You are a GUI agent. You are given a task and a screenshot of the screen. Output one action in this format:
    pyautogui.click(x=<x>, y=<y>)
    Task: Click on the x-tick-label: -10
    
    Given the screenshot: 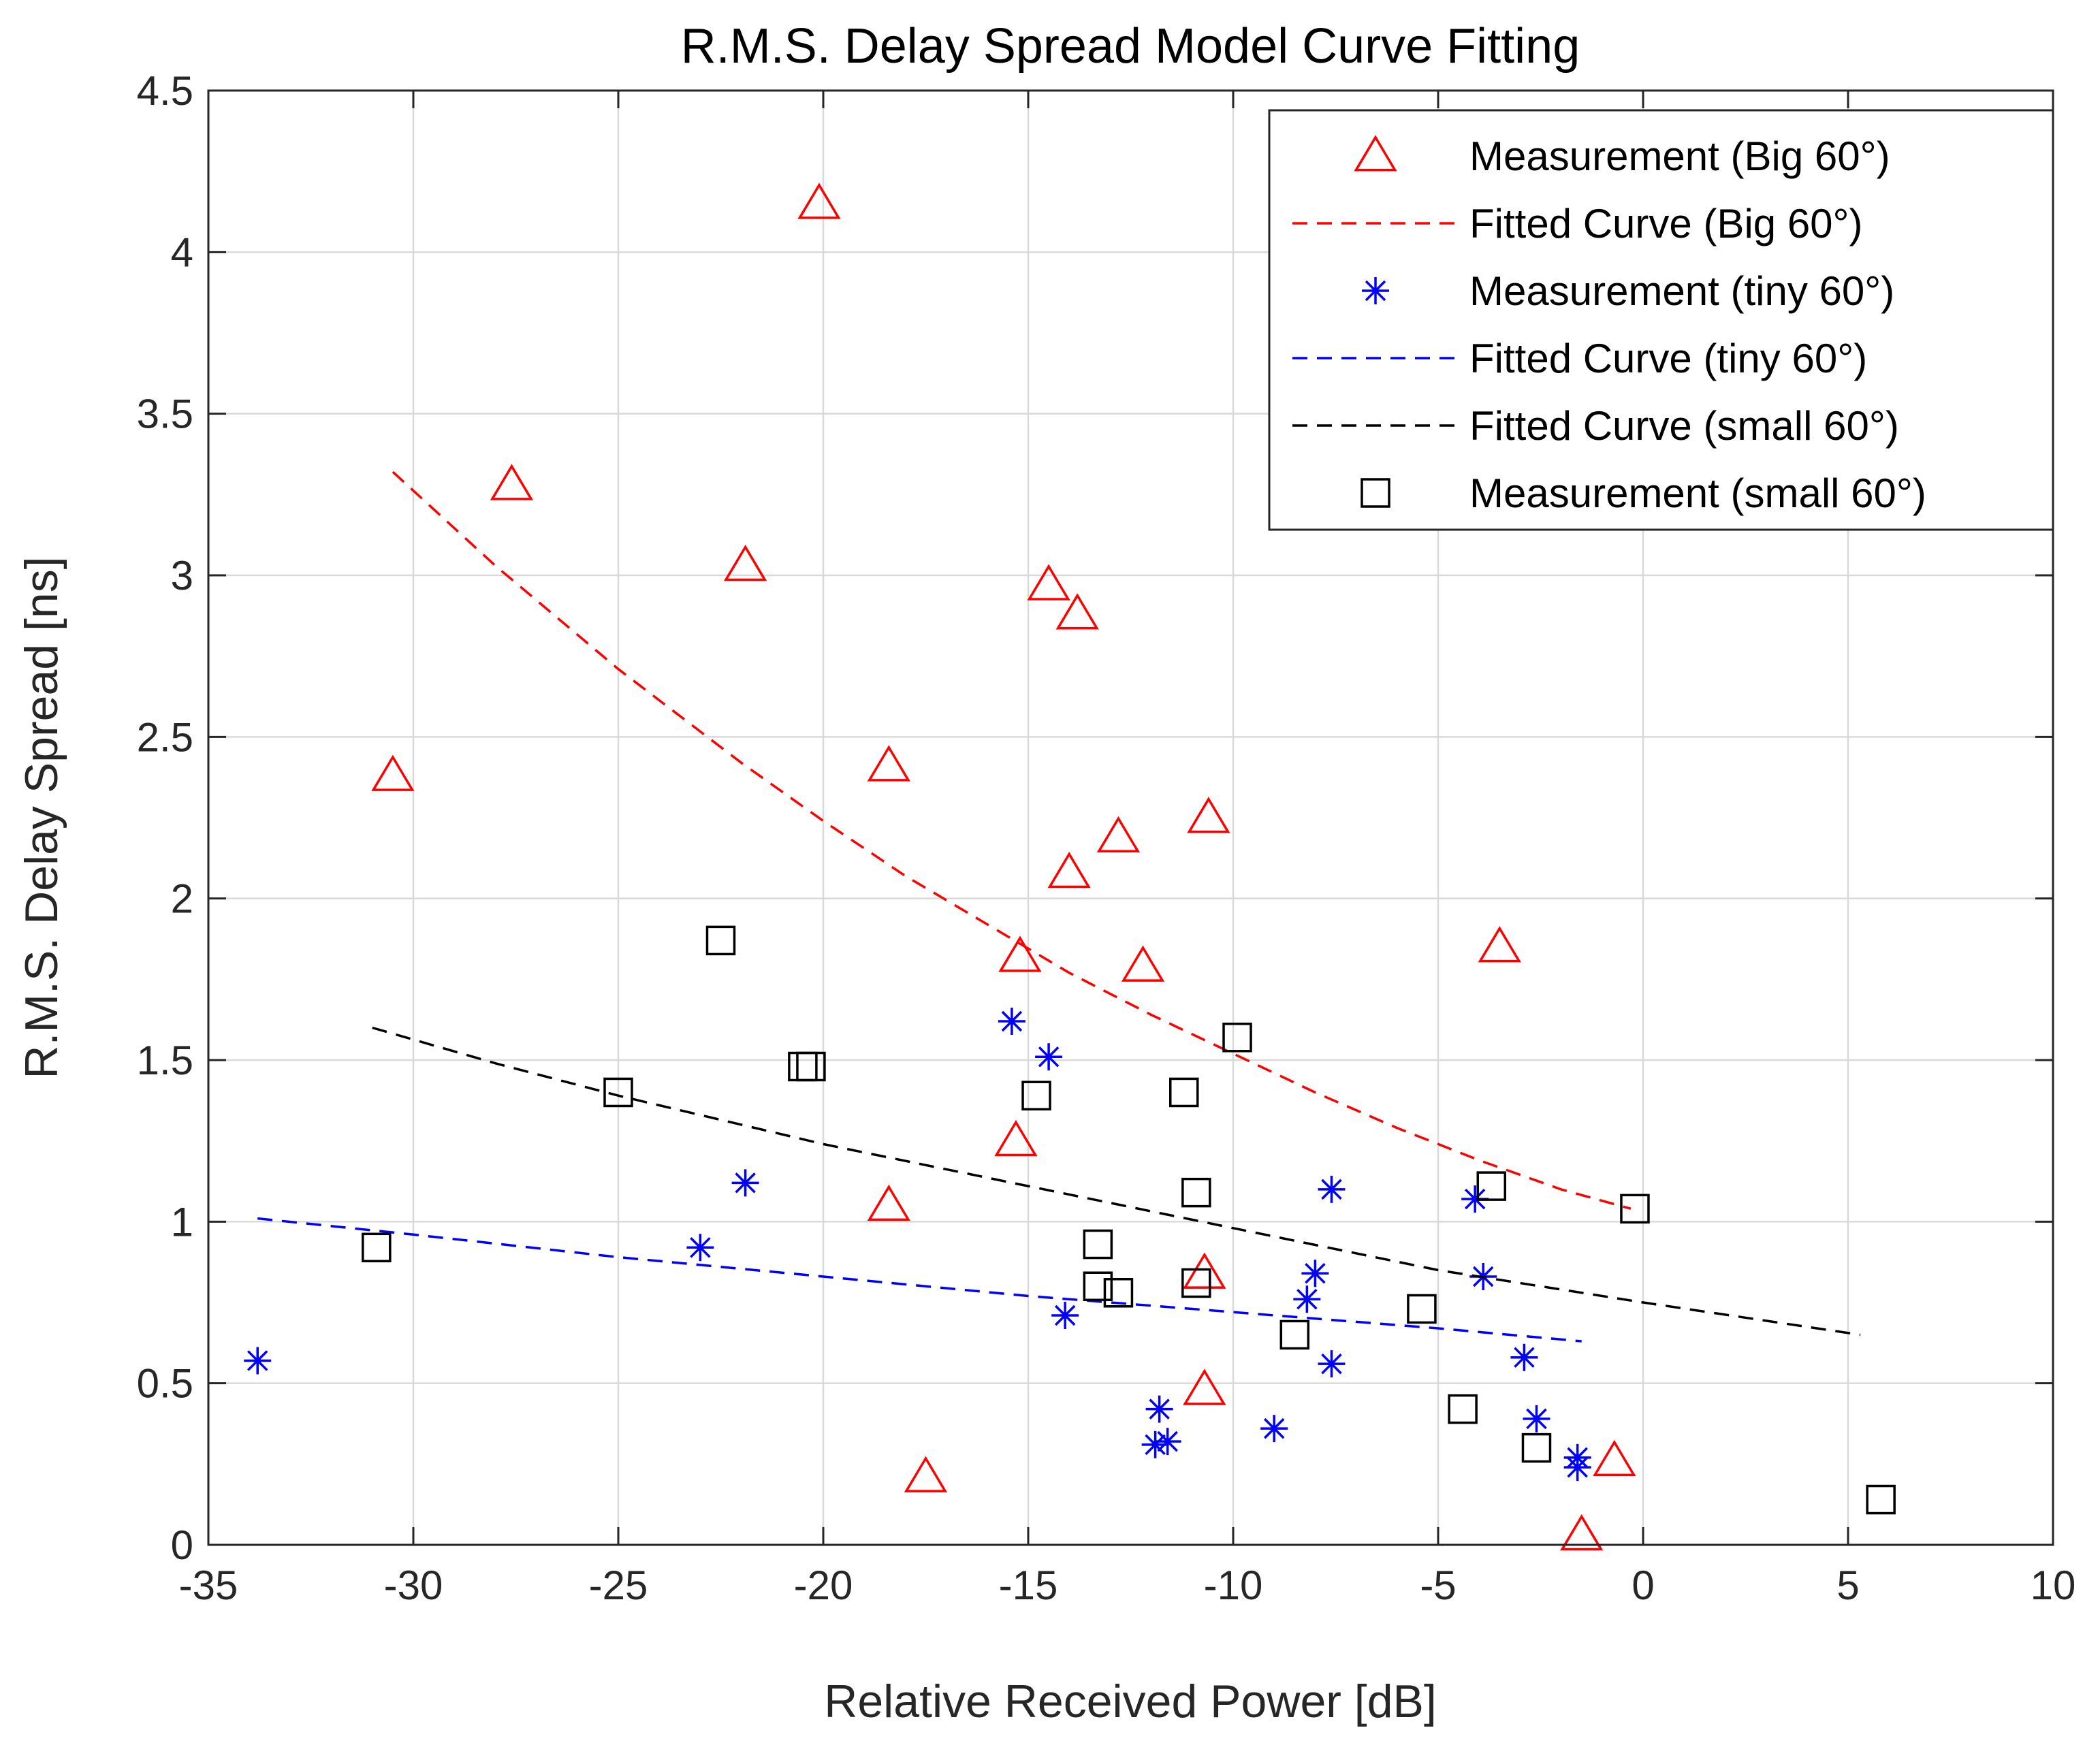 What is the action you would take?
    pyautogui.click(x=1234, y=1586)
    